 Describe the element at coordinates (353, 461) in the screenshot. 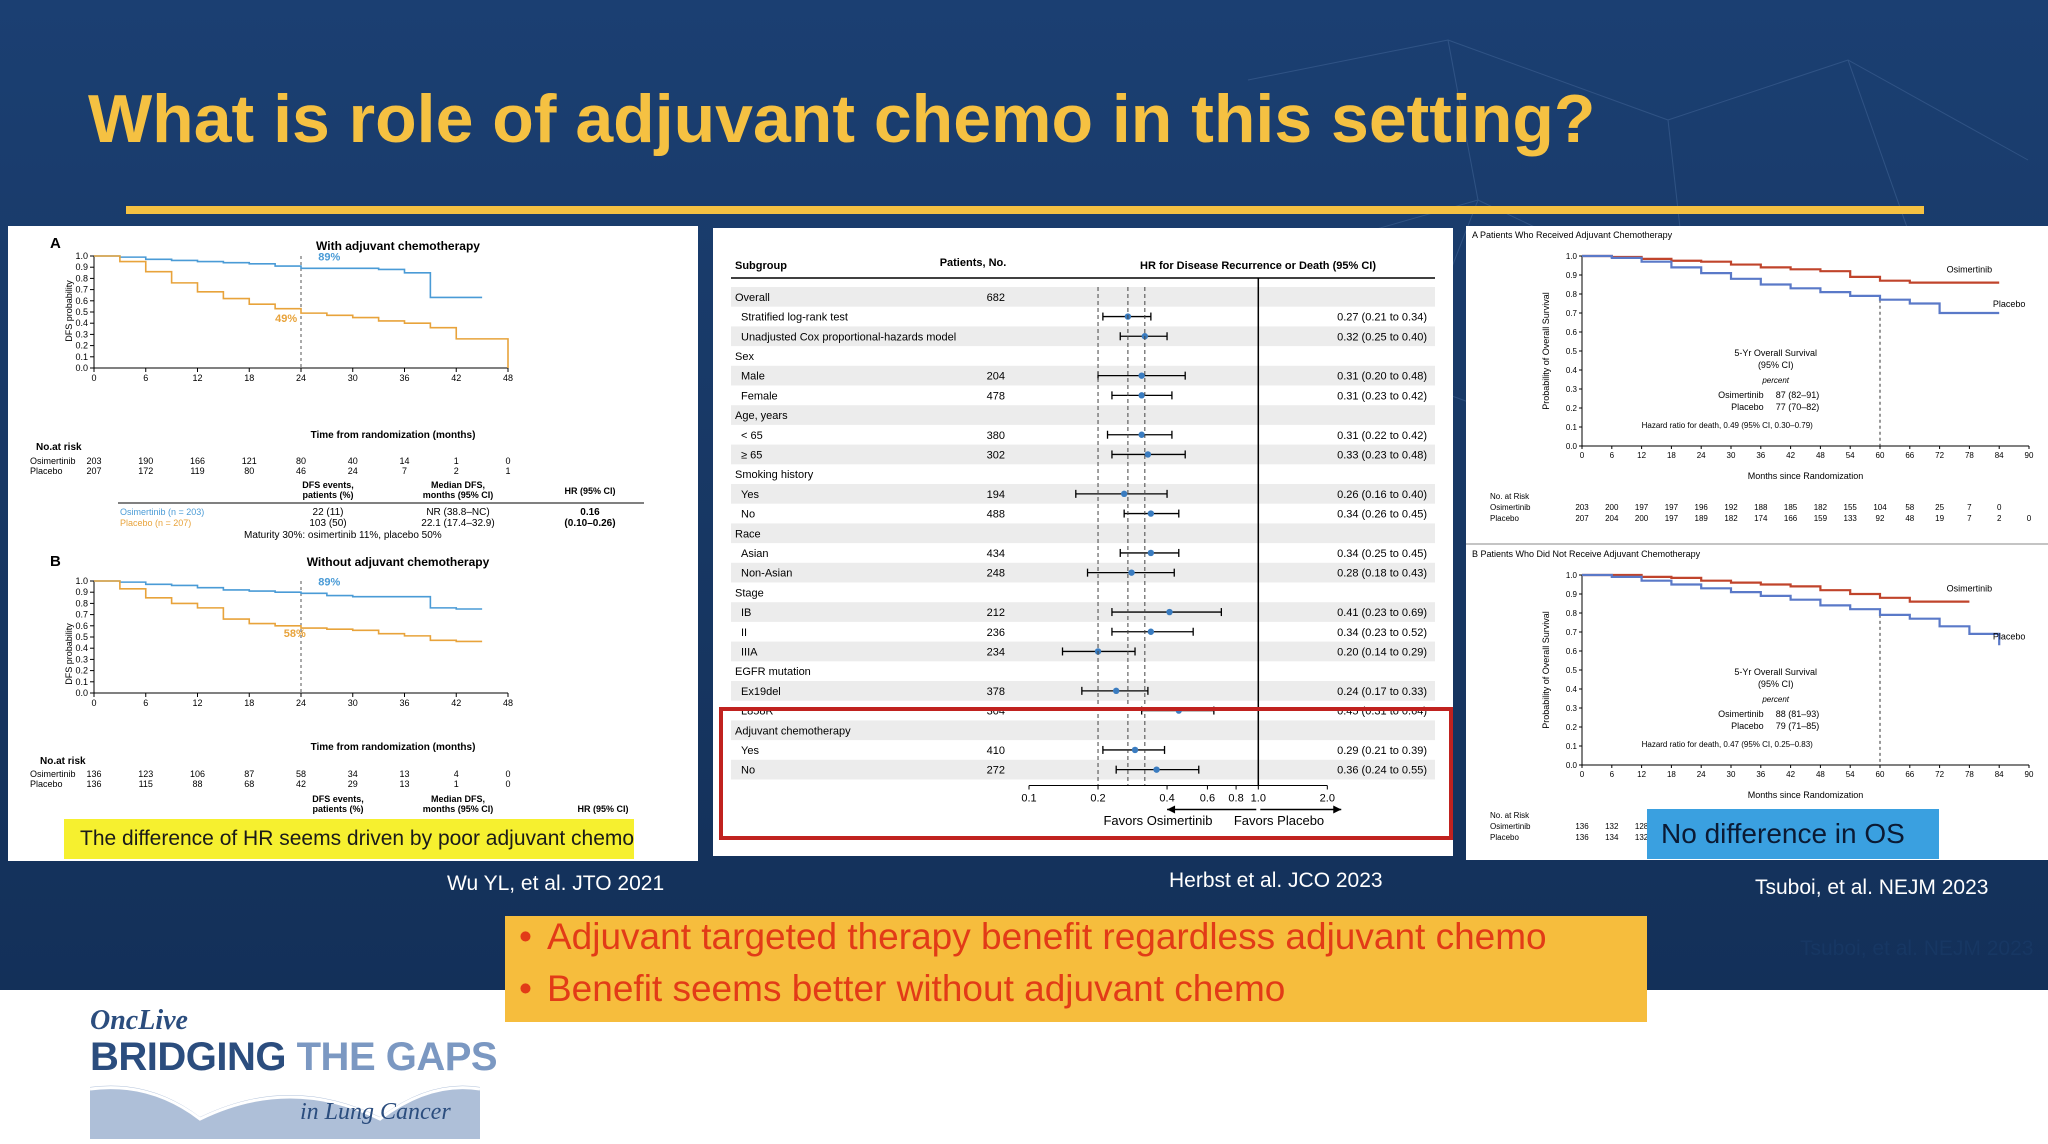

I see `risk-value: 40` at that location.